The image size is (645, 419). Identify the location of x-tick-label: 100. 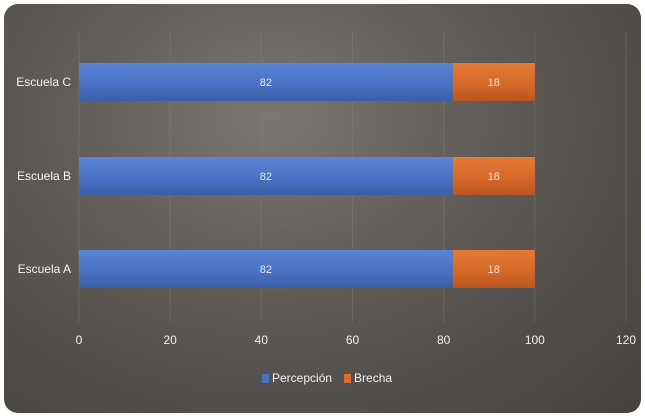
(535, 340).